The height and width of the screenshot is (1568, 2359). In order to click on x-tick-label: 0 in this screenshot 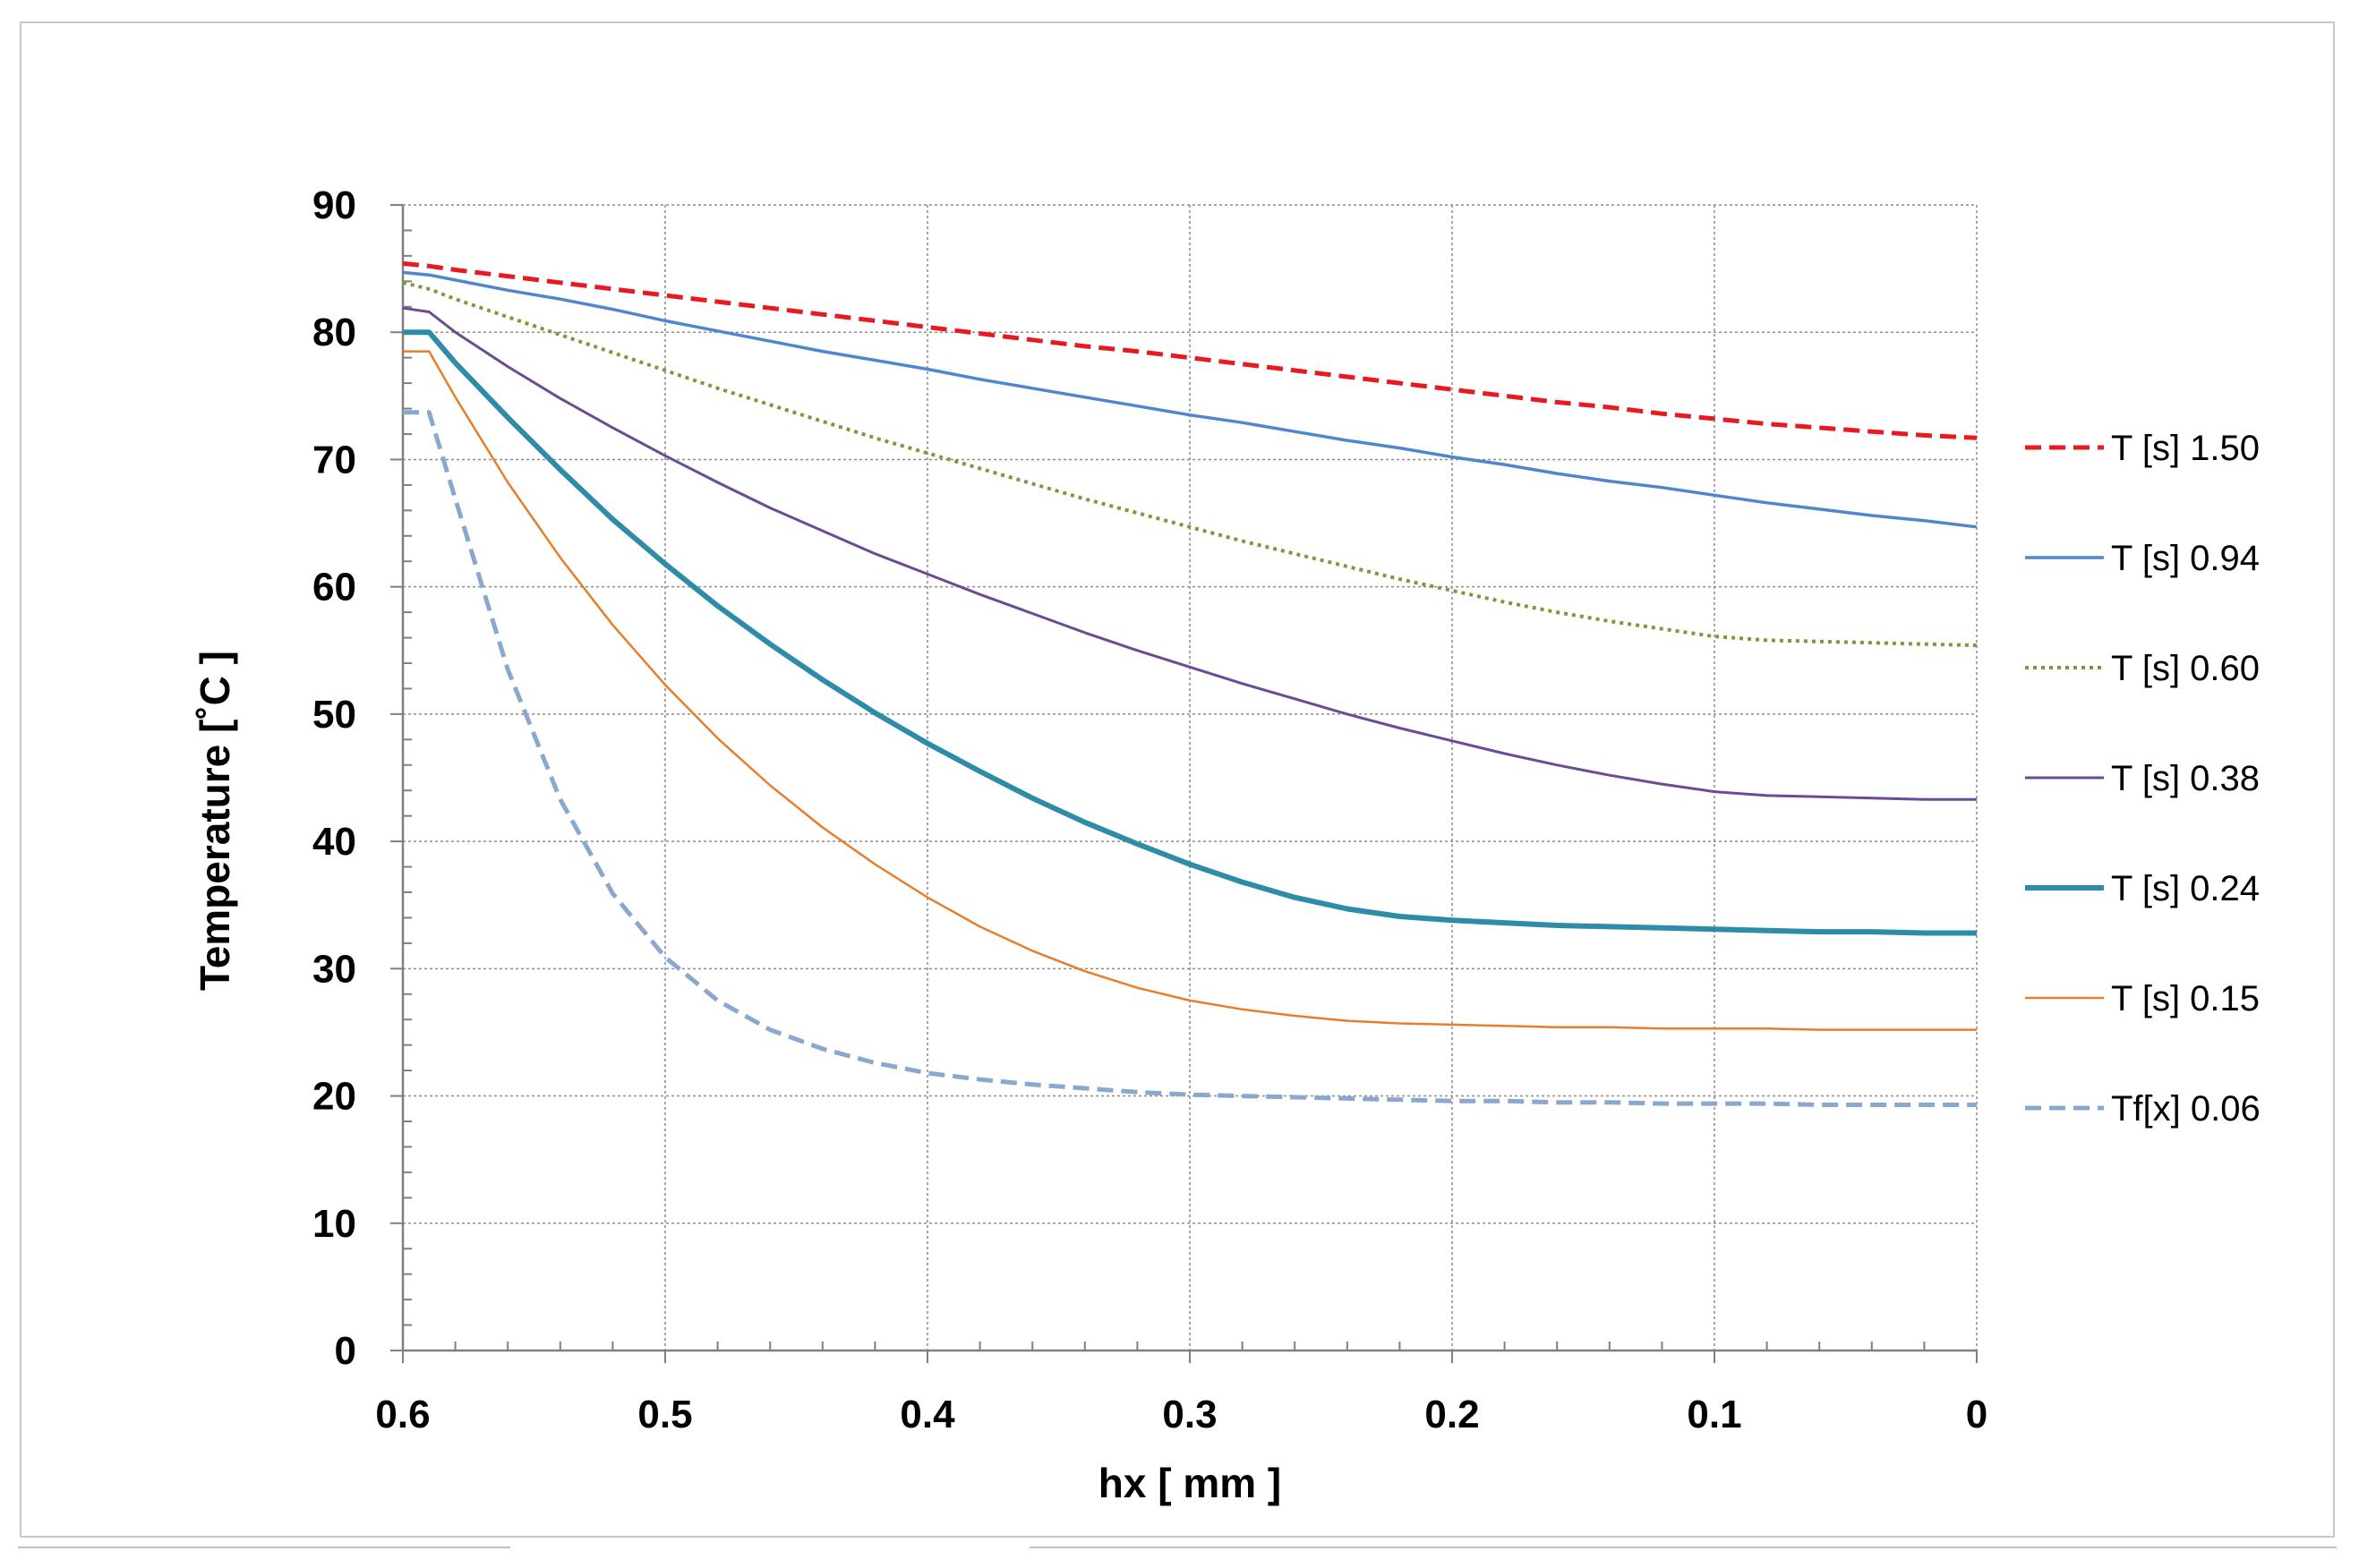, I will do `click(1977, 1414)`.